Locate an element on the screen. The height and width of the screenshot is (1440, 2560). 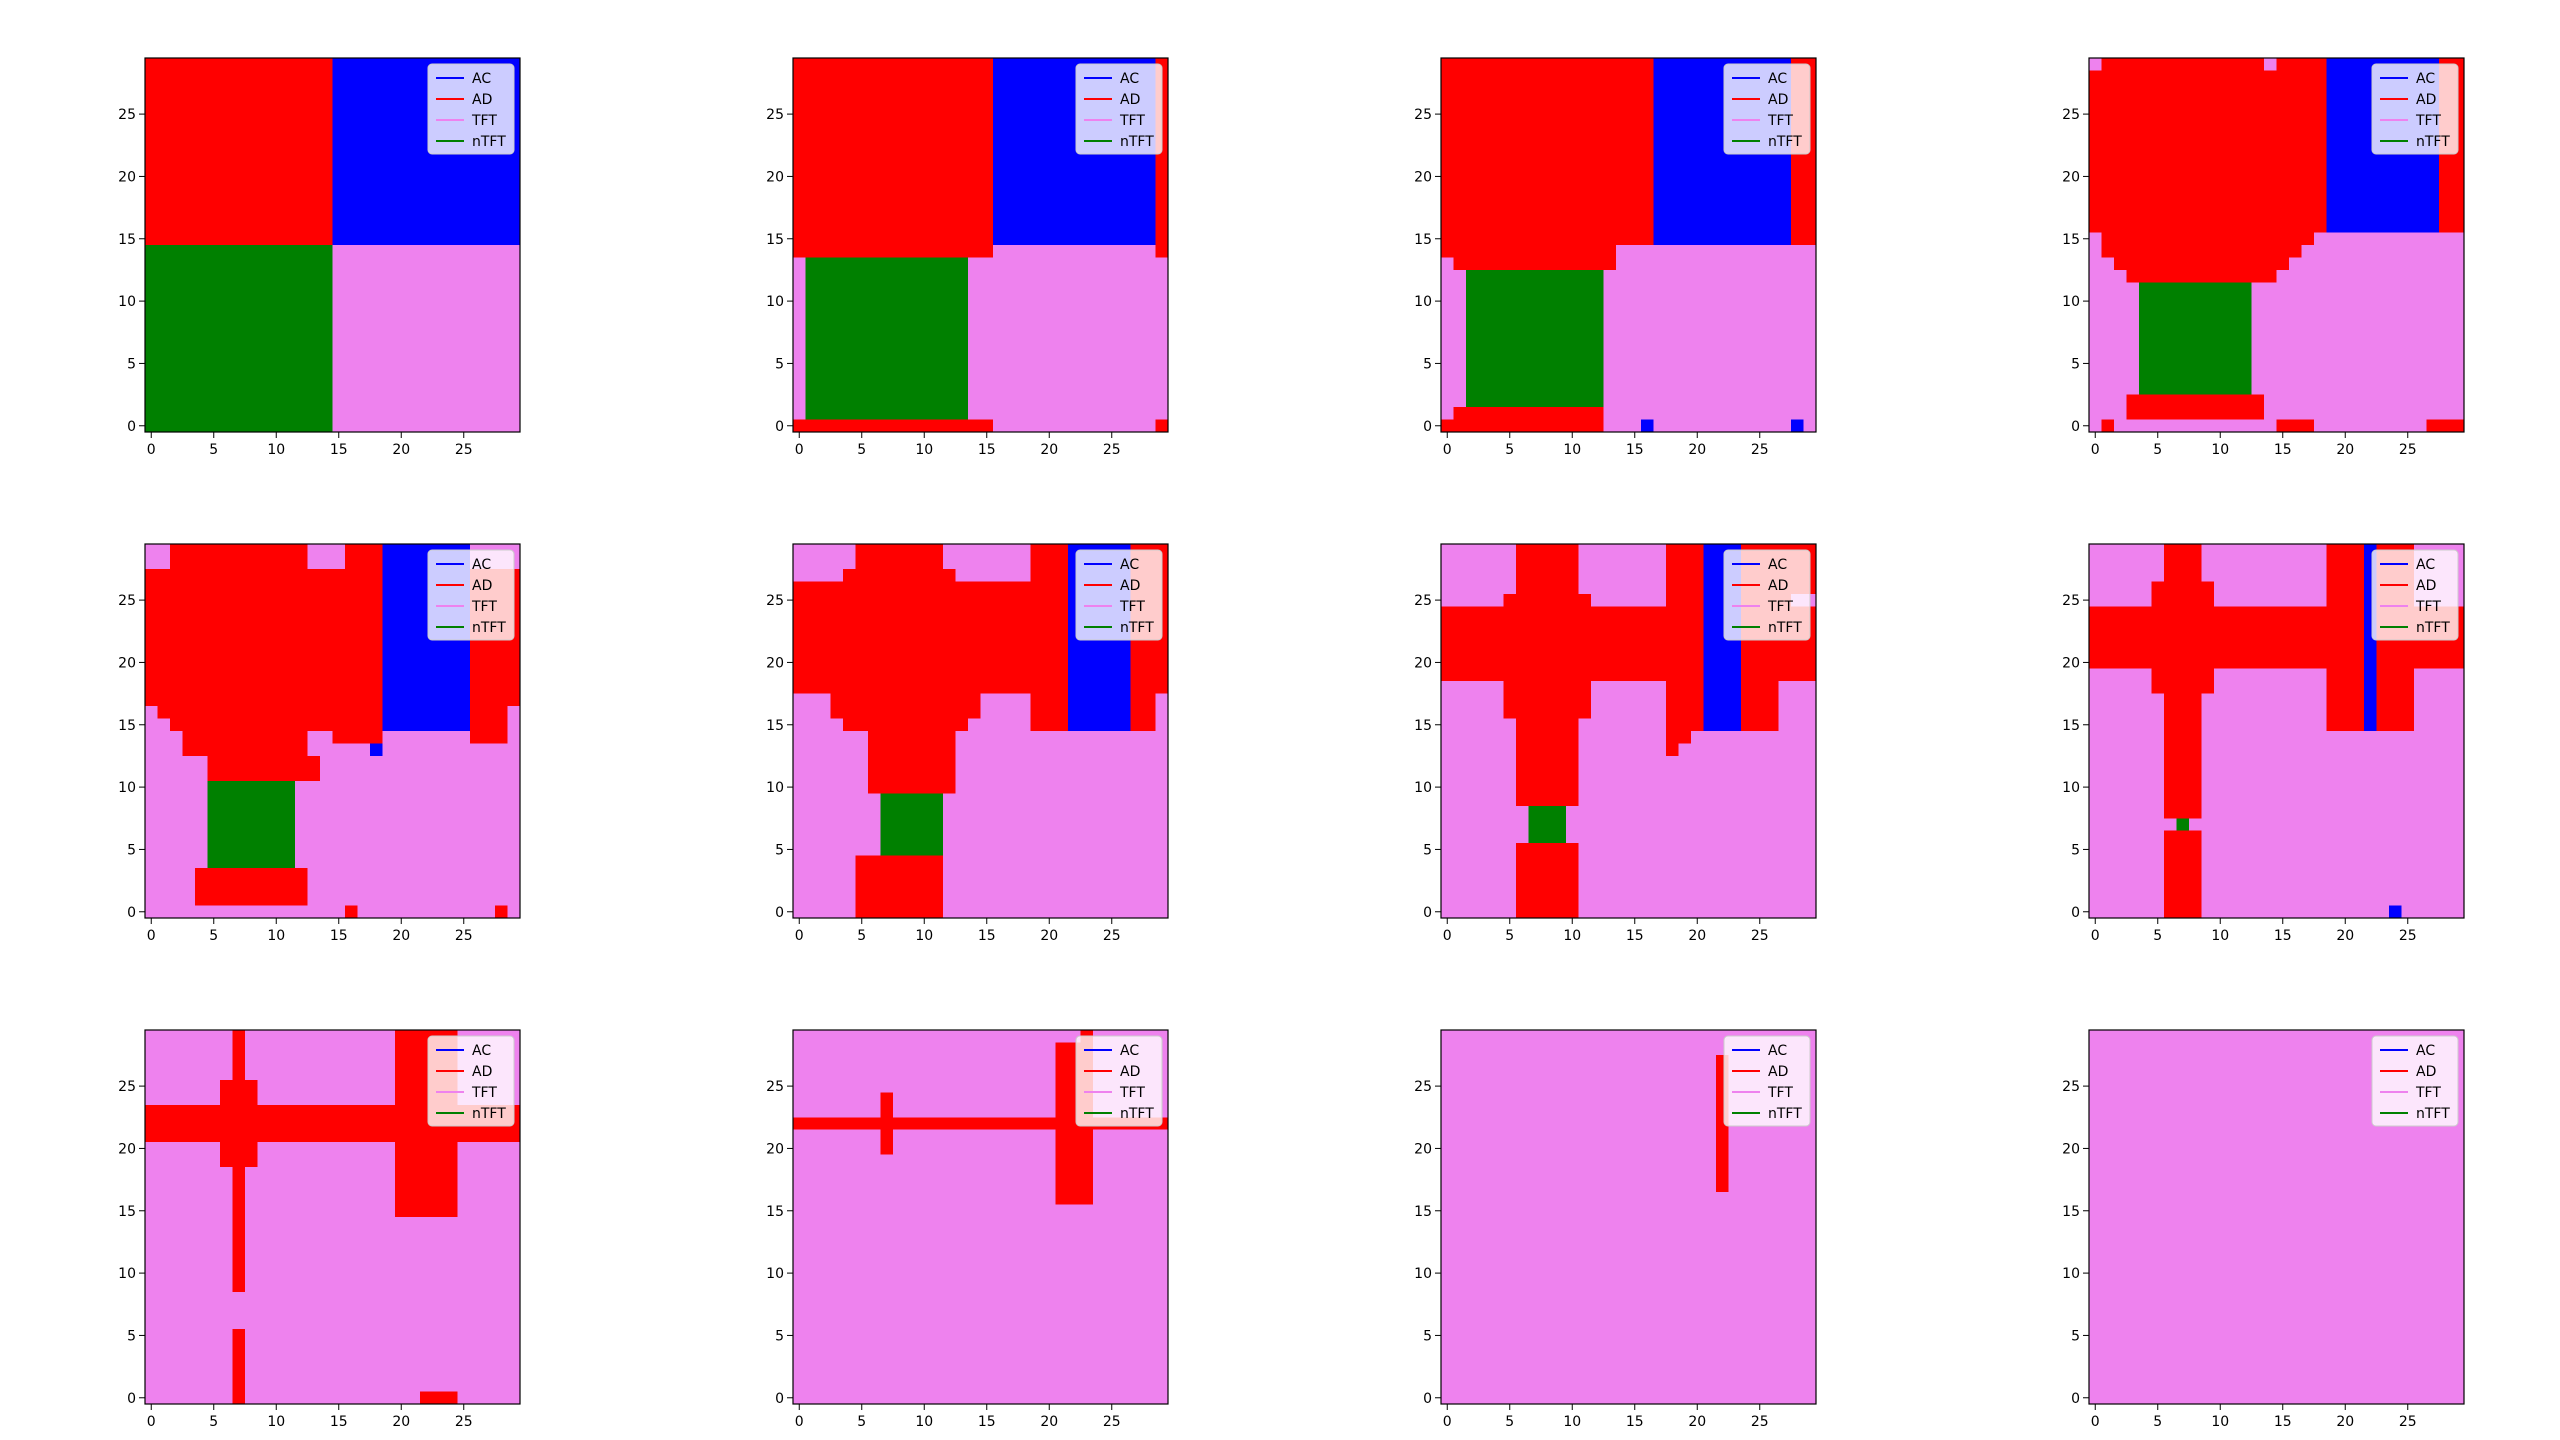
legend-box is located at coordinates (1767, 1081).